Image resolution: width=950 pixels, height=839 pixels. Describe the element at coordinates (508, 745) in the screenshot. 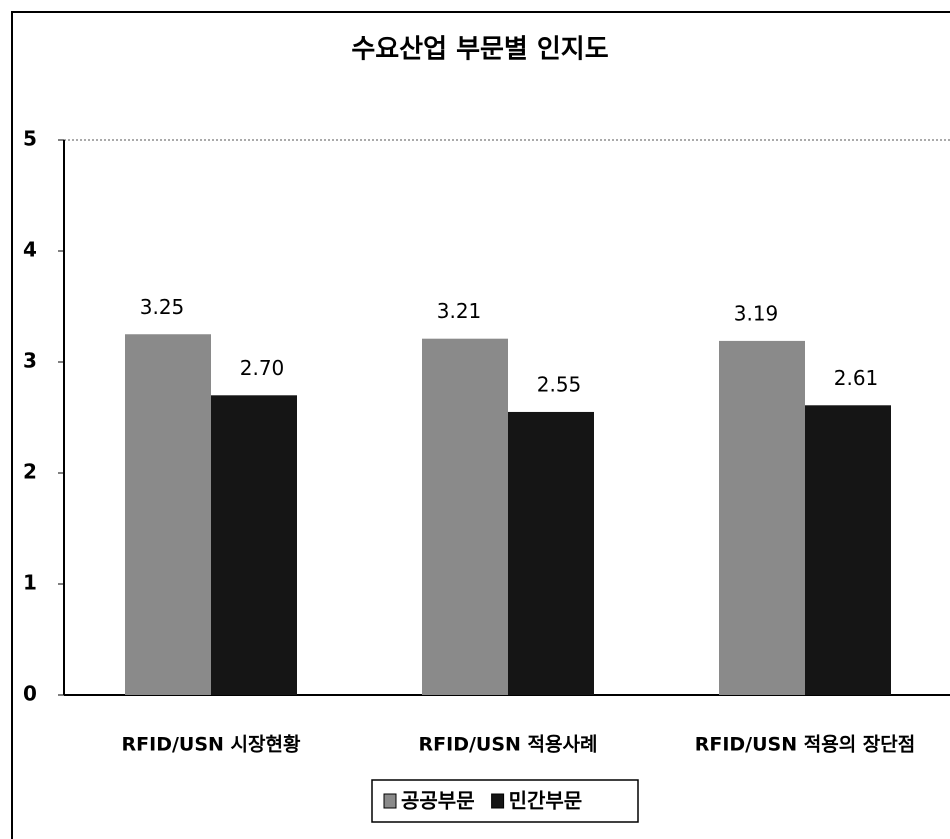

I see `x-tick-label: RFID/USN 적용사례` at that location.